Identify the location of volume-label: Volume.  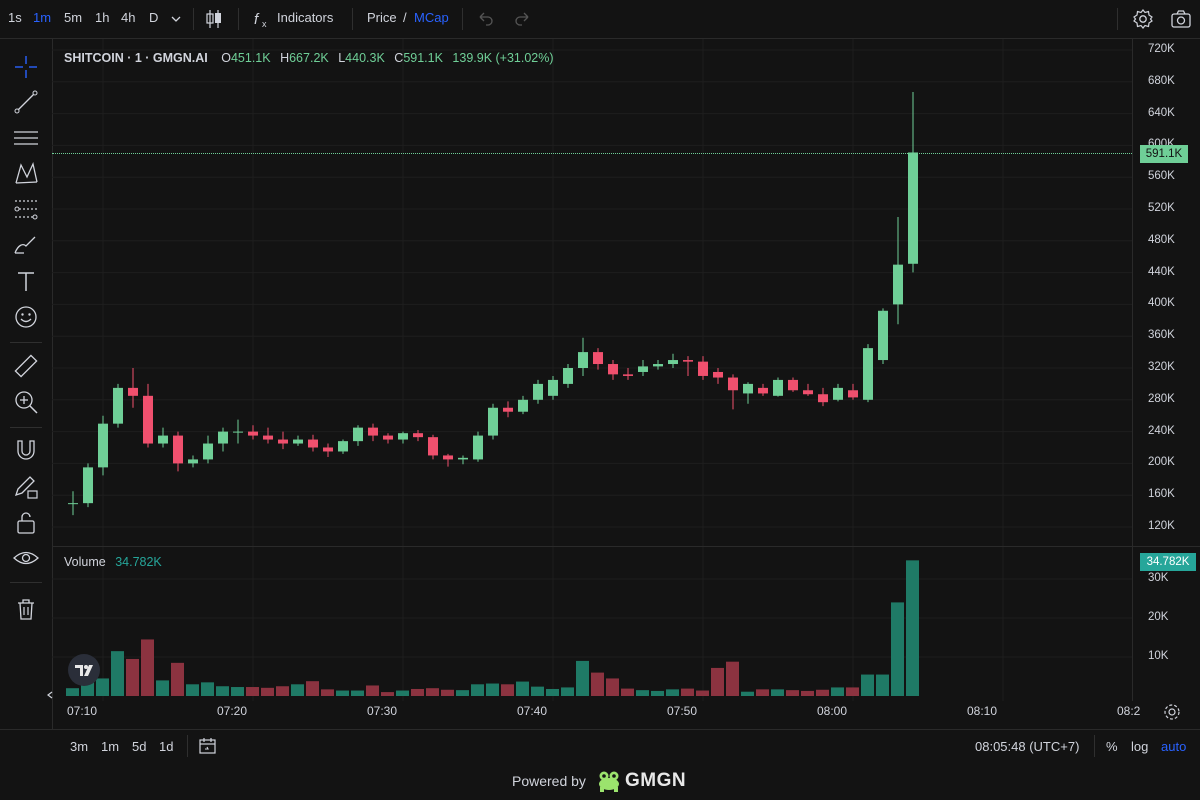
(85, 562).